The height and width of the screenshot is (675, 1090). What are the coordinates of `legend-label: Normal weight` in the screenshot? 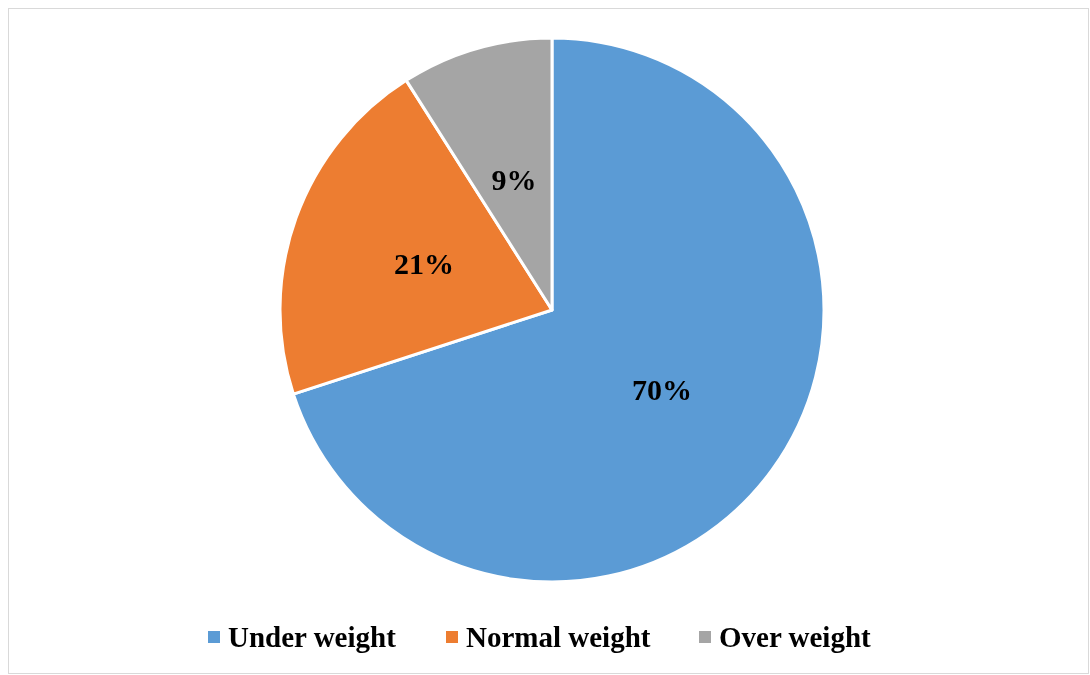 It's located at (558, 637).